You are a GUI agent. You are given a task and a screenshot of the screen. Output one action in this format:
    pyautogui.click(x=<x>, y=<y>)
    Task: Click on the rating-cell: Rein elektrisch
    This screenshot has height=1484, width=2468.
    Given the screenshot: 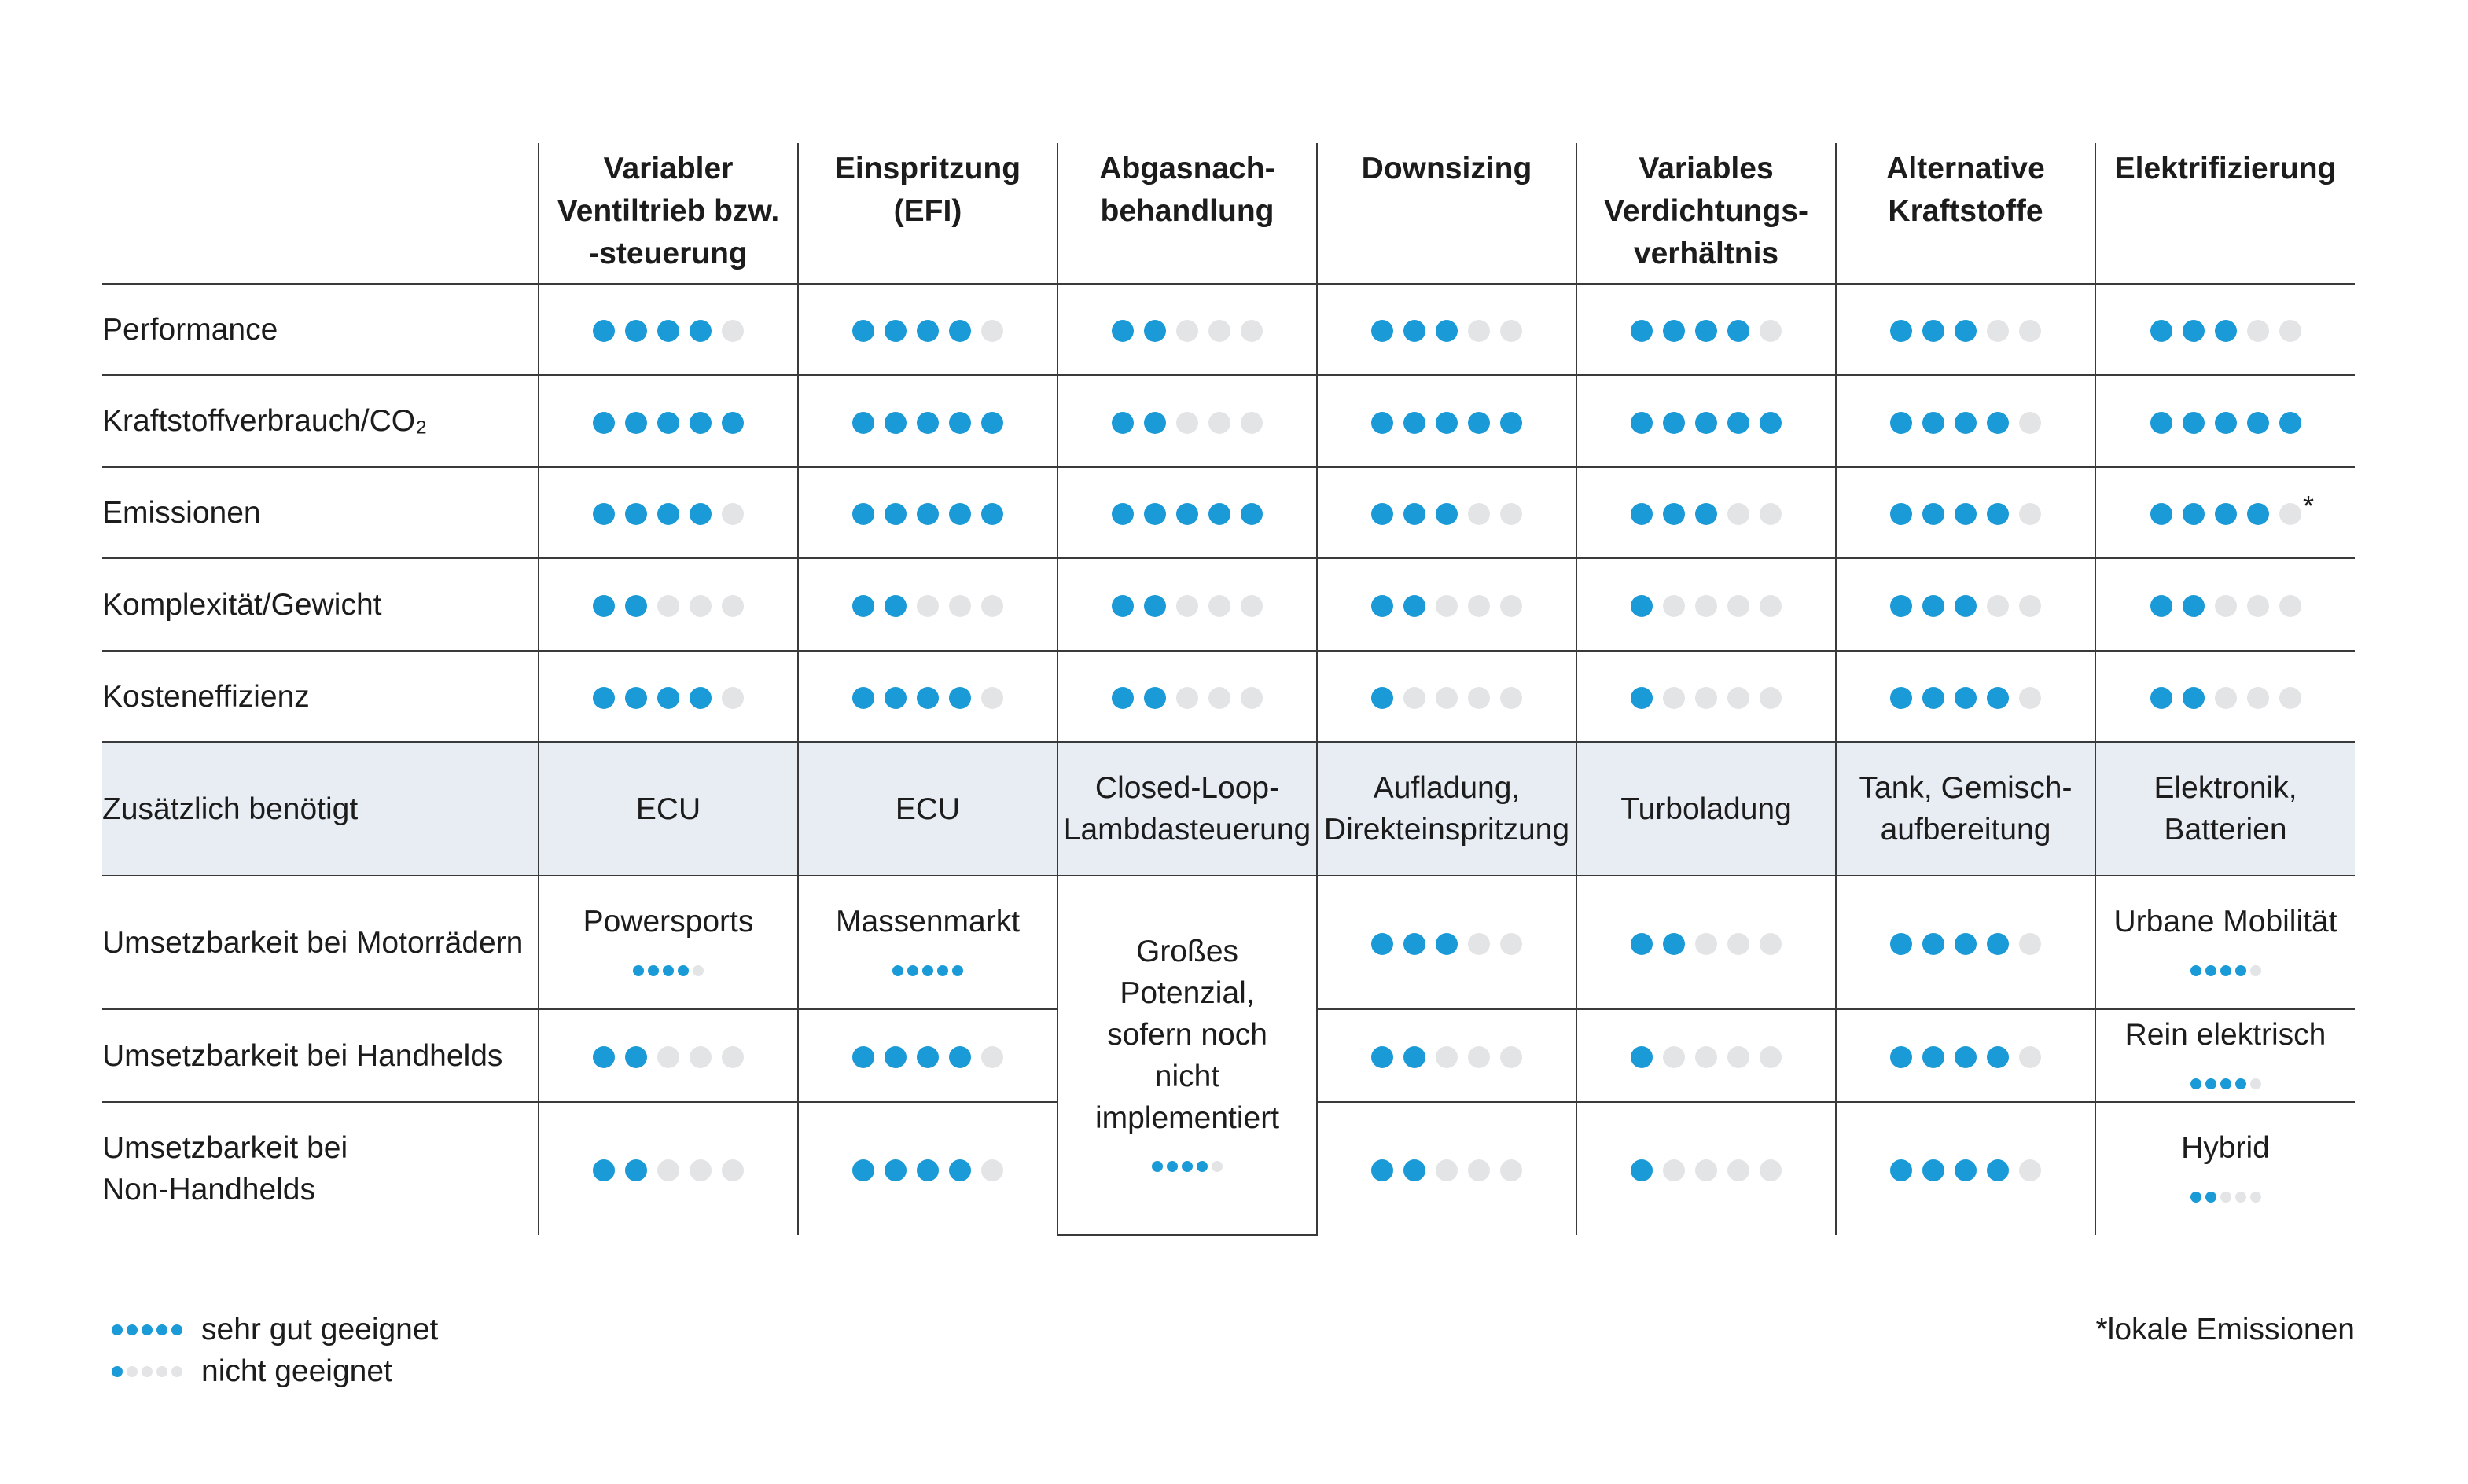 What is the action you would take?
    pyautogui.click(x=2225, y=1056)
    